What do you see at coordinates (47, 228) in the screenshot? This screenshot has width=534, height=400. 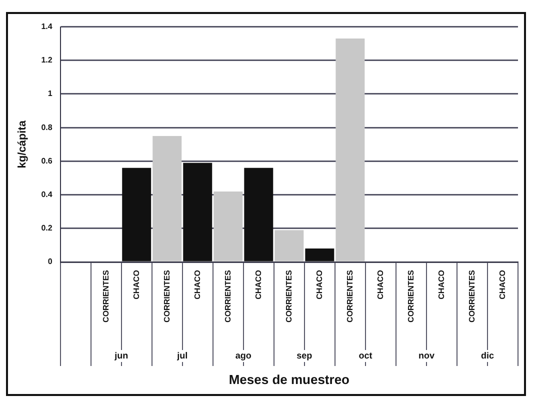 I see `y-tick-label: 0.2` at bounding box center [47, 228].